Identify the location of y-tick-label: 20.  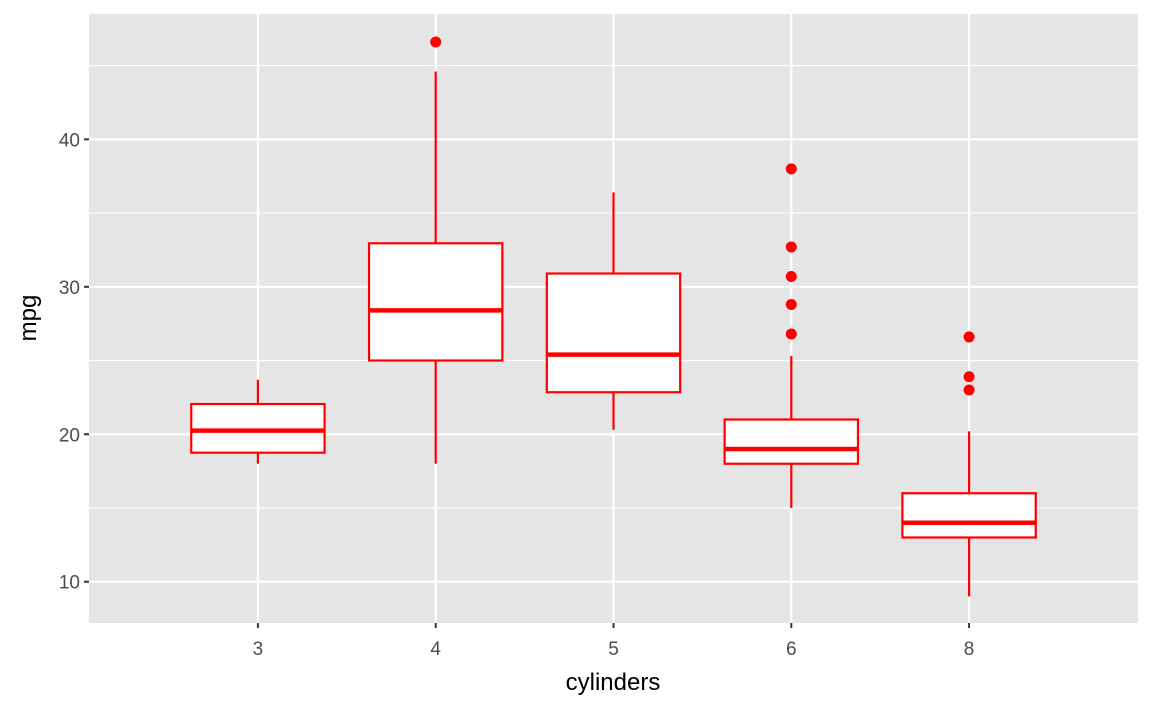
(69, 435).